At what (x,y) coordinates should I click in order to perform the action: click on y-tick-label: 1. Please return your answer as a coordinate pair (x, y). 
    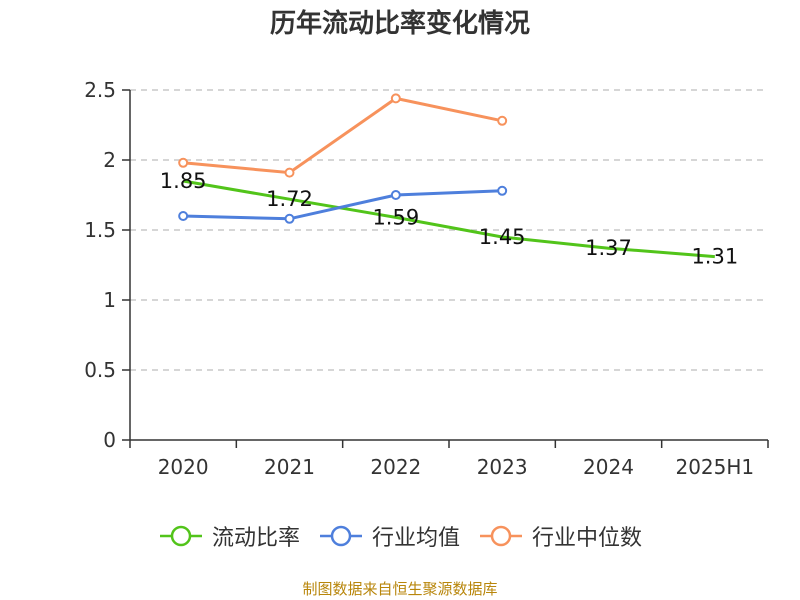
    Looking at the image, I should click on (109, 300).